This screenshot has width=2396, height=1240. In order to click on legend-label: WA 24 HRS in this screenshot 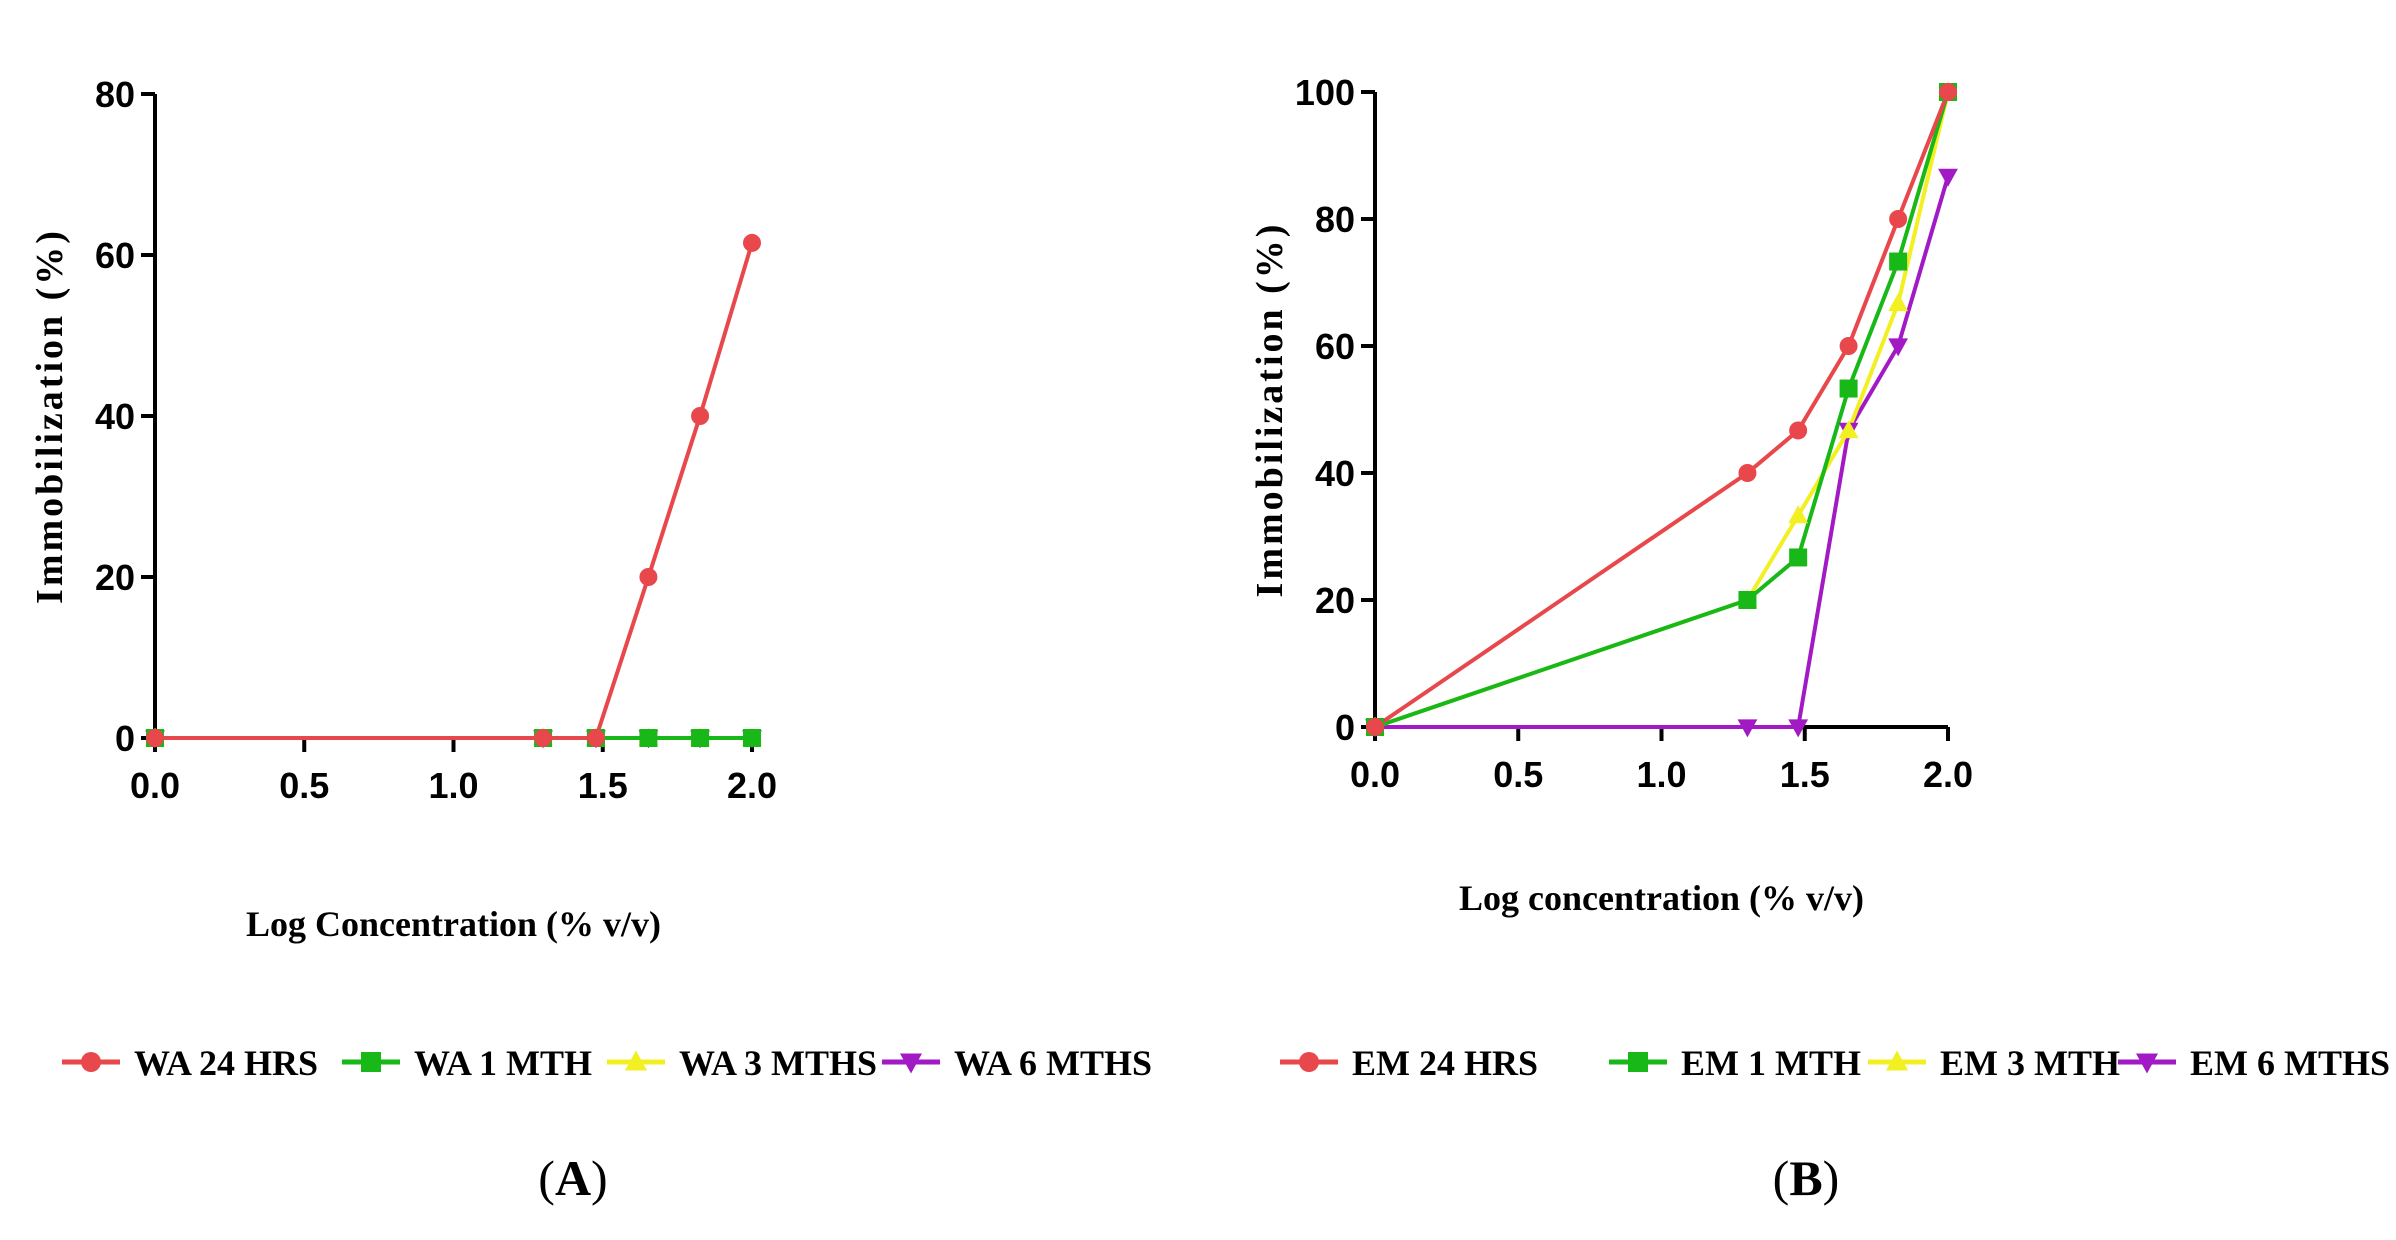, I will do `click(226, 1063)`.